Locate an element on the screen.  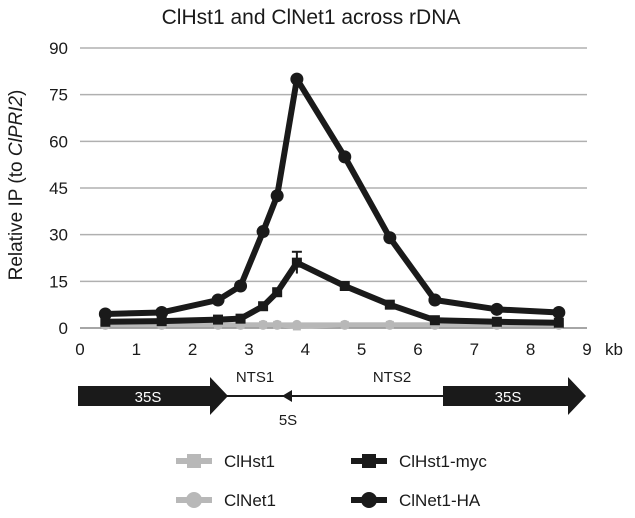
y-axis-label-gene: ClPRI2 is located at coordinates (16, 126).